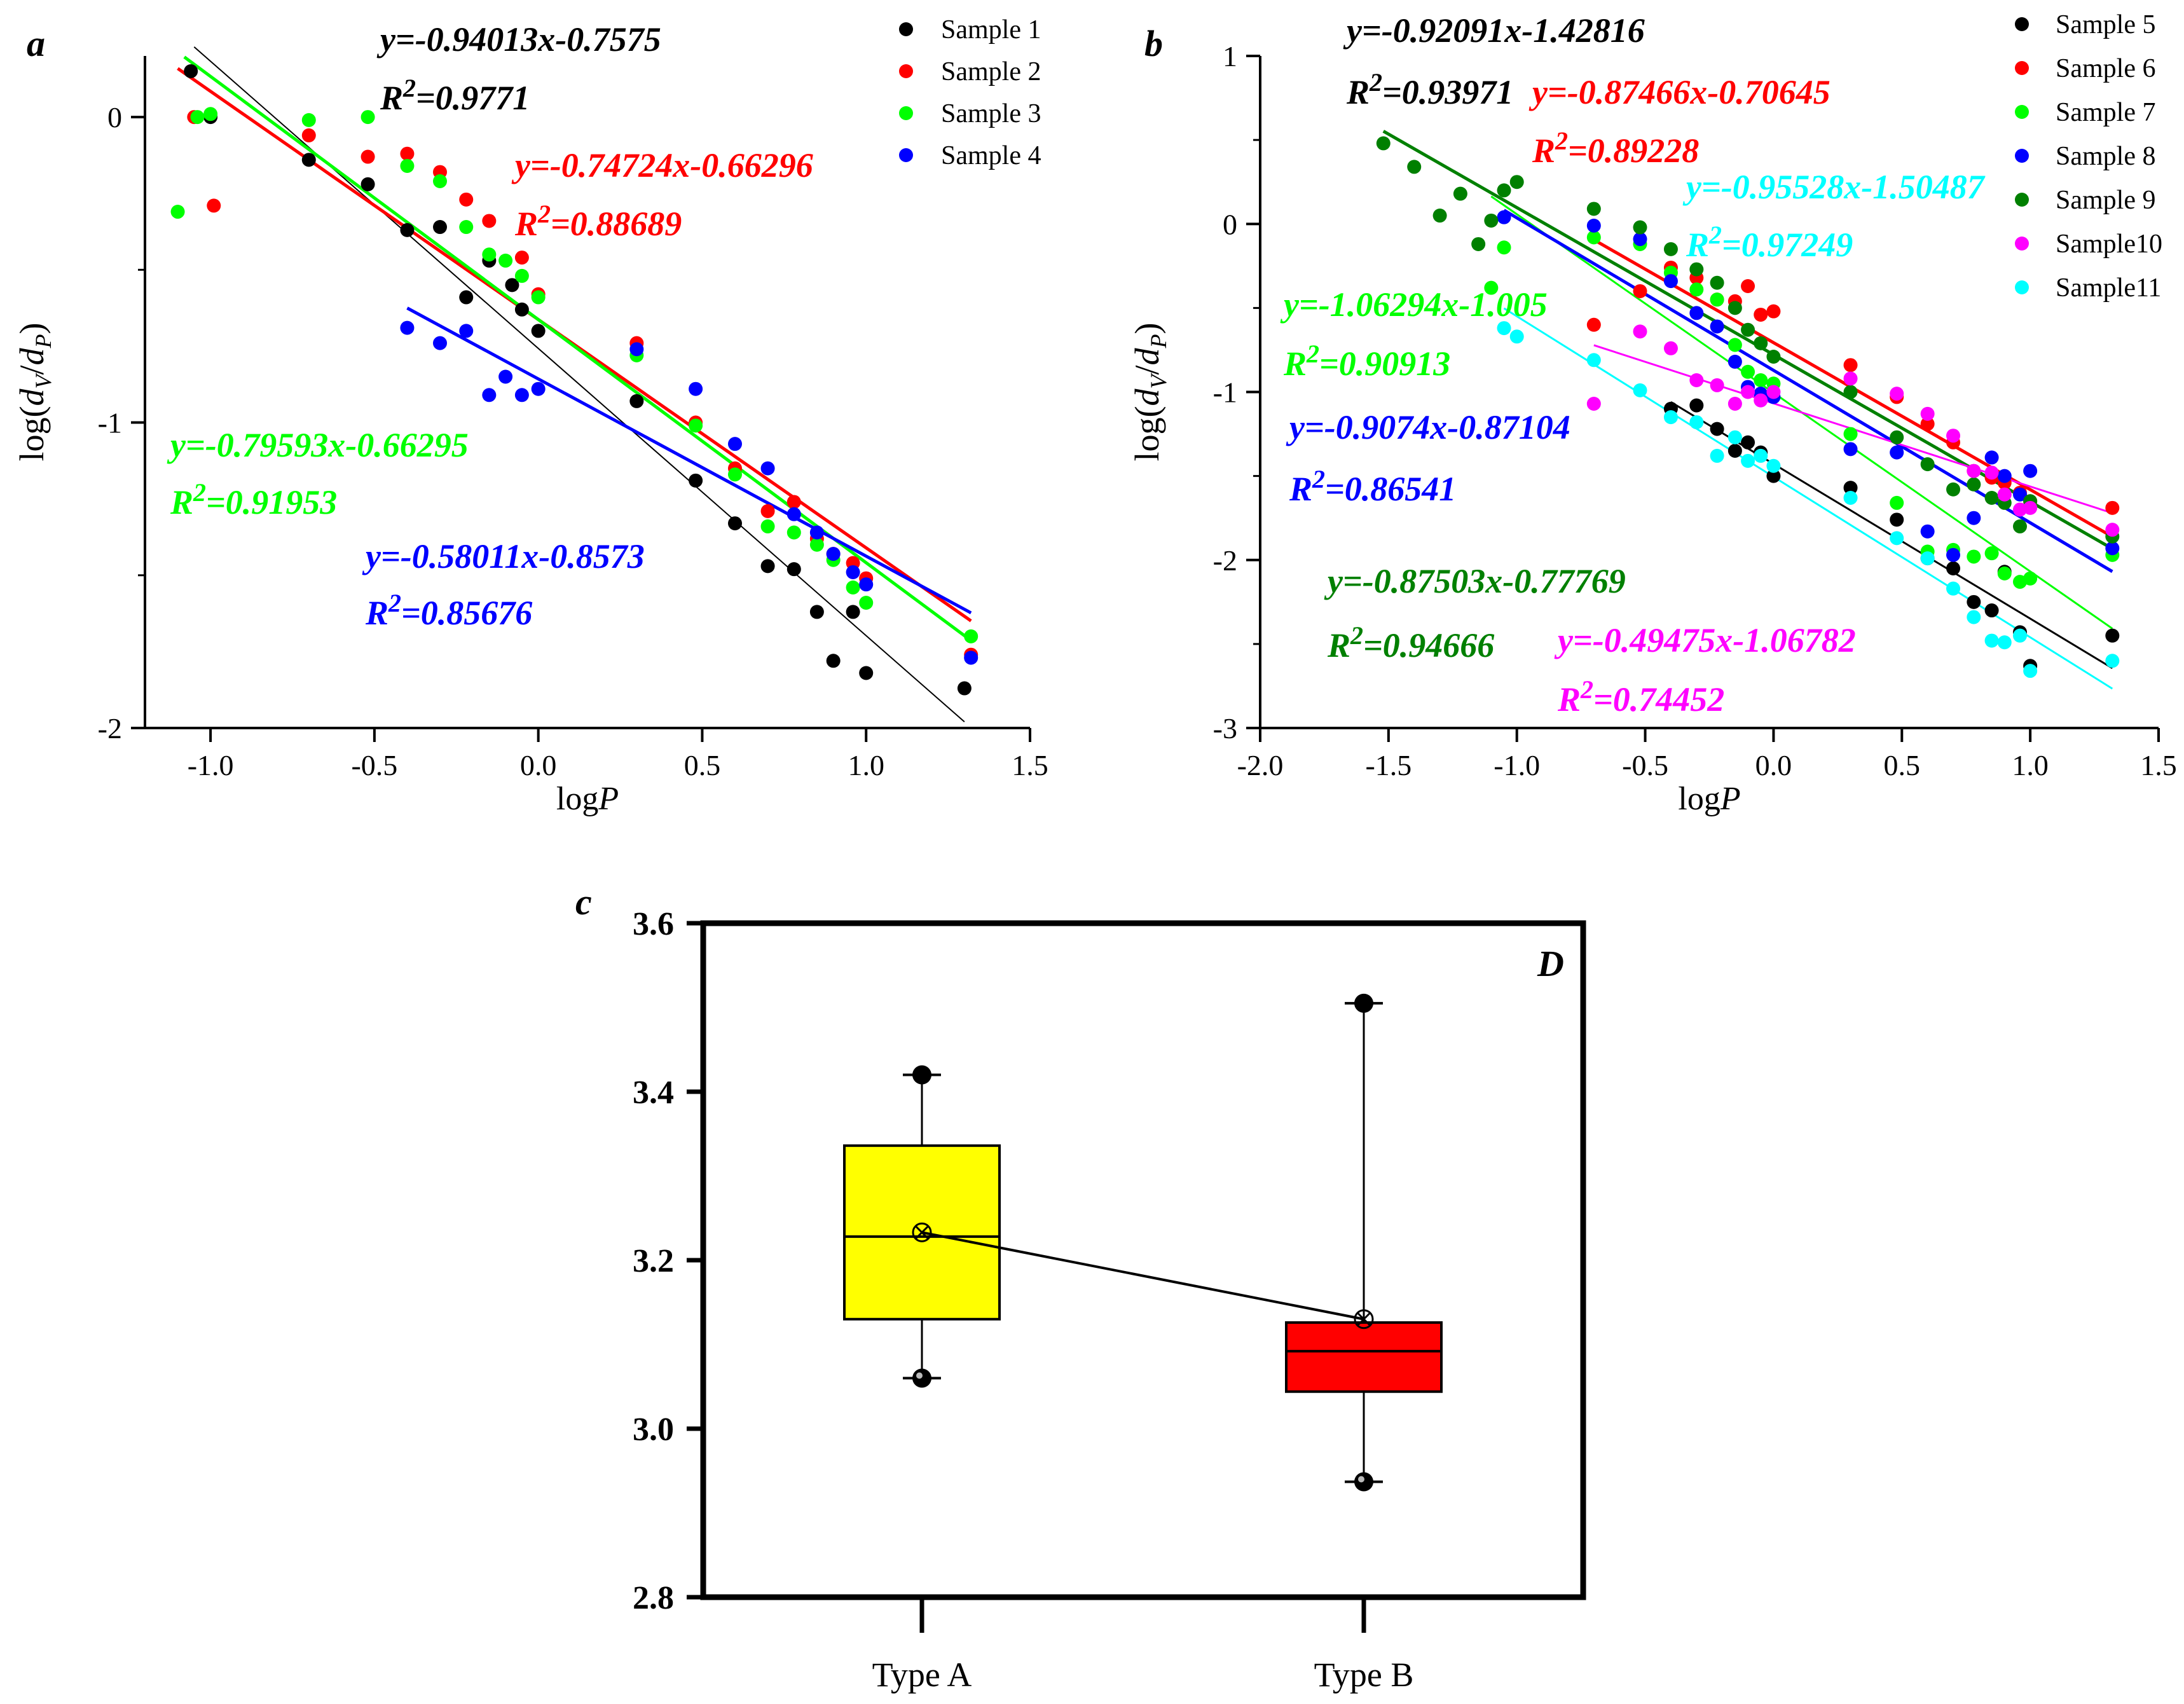 The height and width of the screenshot is (1704, 2184). Describe the element at coordinates (1679, 92) in the screenshot. I see `fit-equation: y=-0.87466x-0.70645` at that location.